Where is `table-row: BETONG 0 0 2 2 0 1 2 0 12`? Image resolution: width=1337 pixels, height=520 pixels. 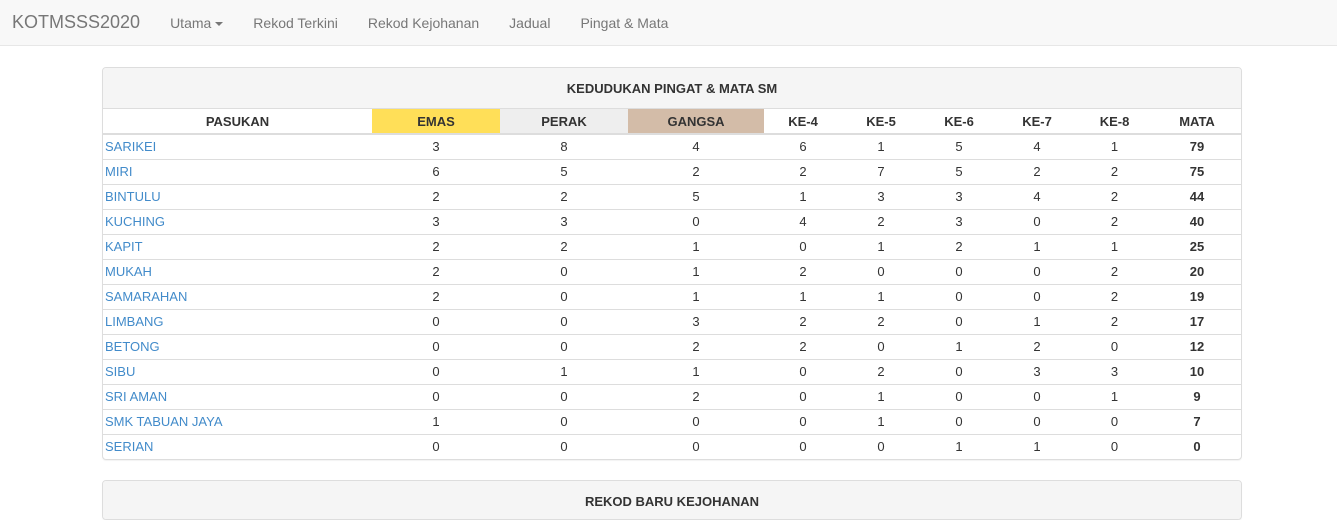
table-row: BETONG 0 0 2 2 0 1 2 0 12 is located at coordinates (672, 346).